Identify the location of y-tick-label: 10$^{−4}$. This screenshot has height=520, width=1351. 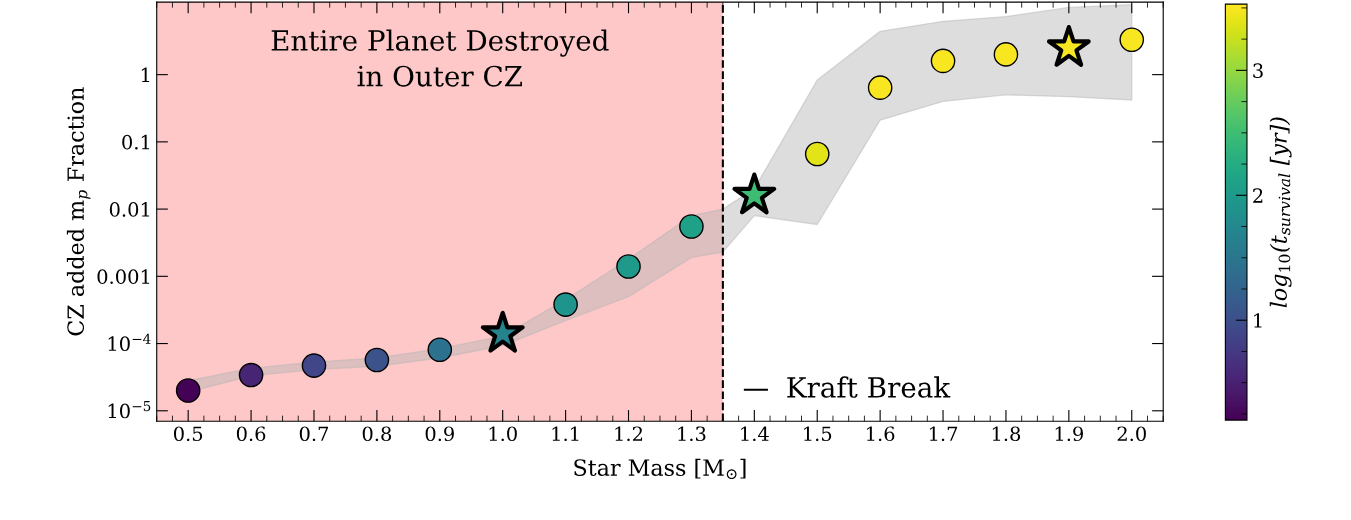
(129, 342).